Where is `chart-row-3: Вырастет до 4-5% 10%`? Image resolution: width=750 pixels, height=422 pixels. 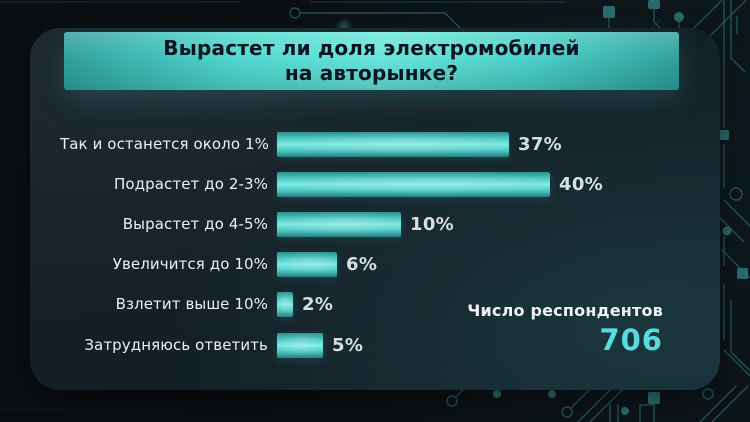 chart-row-3: Вырастет до 4-5% 10% is located at coordinates (257, 224).